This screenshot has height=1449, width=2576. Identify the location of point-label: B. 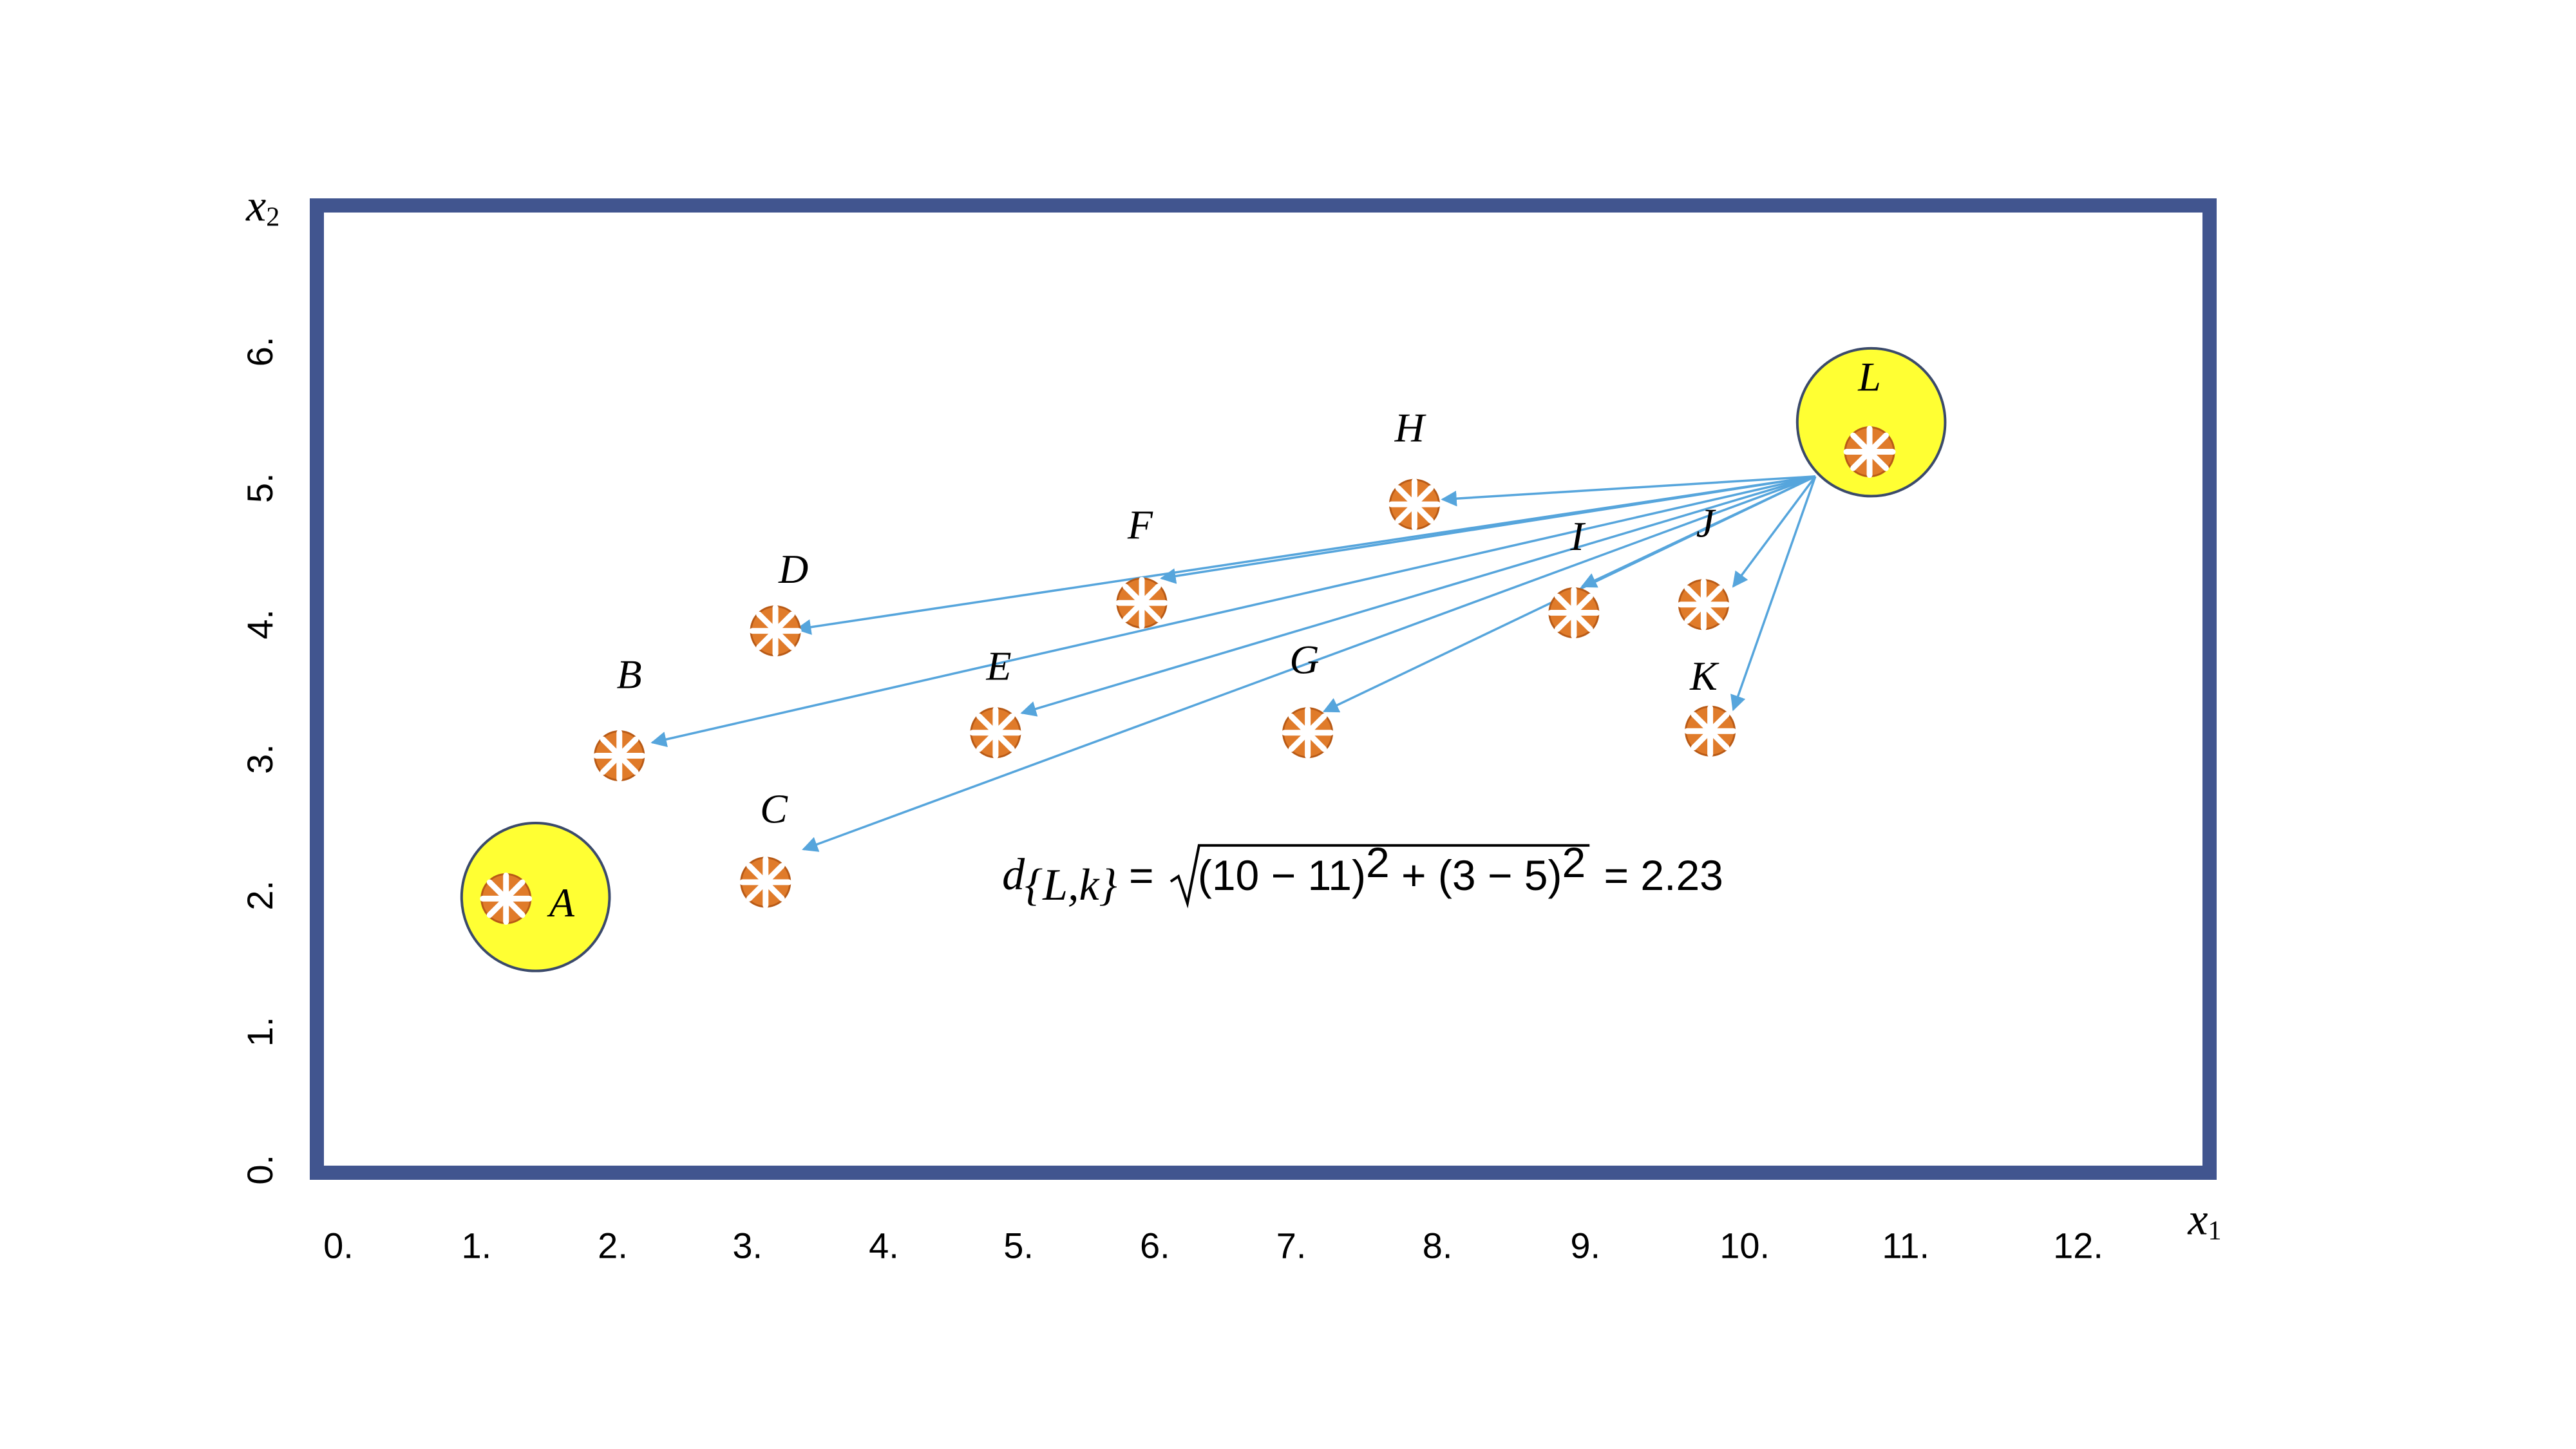
(628, 674).